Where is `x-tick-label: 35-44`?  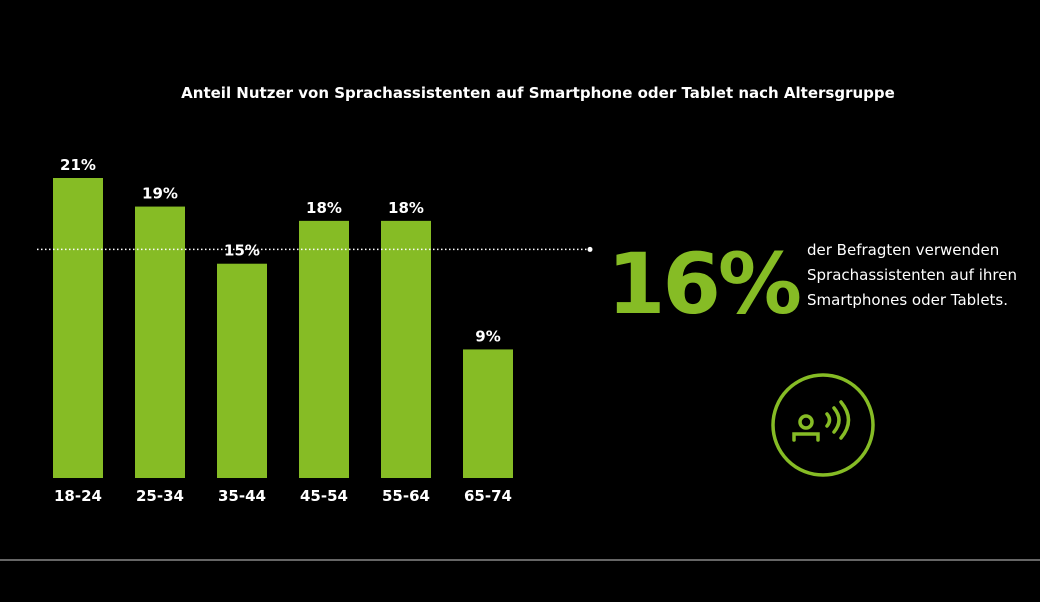
x-tick-label: 35-44 is located at coordinates (242, 496).